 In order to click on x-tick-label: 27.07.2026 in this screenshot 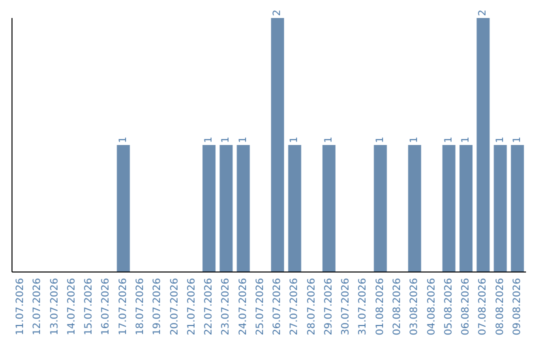, I will do `click(294, 307)`.